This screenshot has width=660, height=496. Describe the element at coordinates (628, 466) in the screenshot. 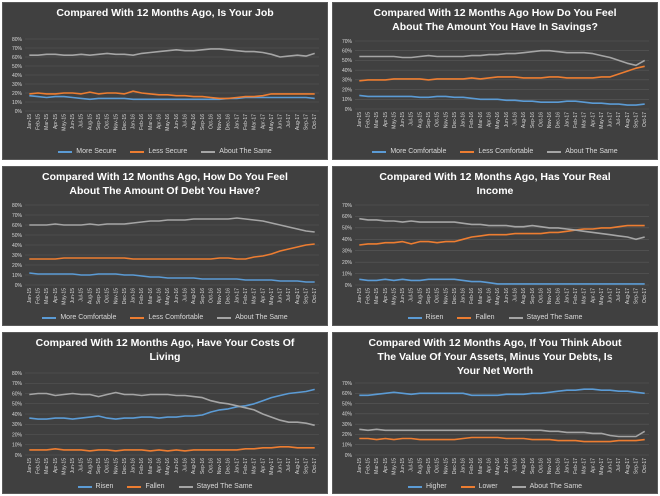

I see `x-tick-label: Aug-17` at that location.